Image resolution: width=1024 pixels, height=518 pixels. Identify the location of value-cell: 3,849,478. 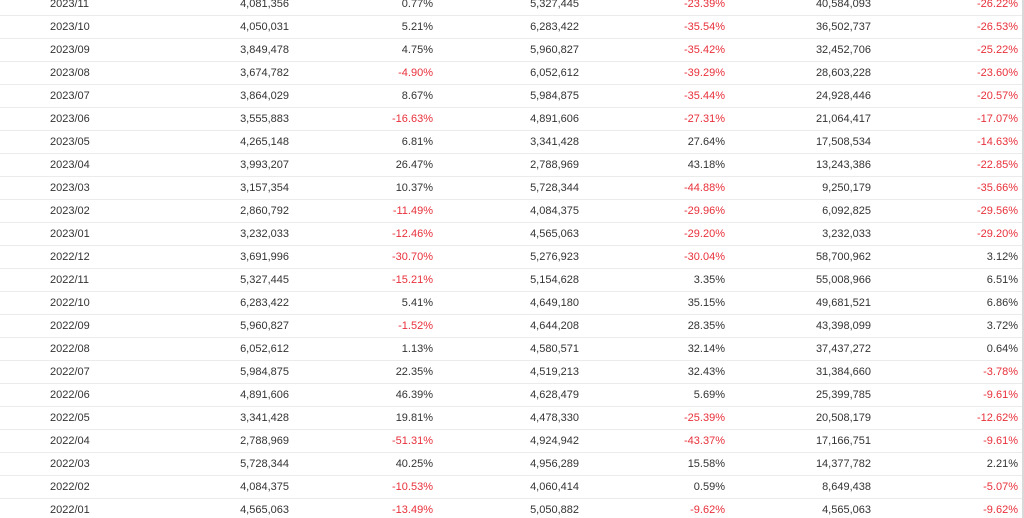
(217, 50).